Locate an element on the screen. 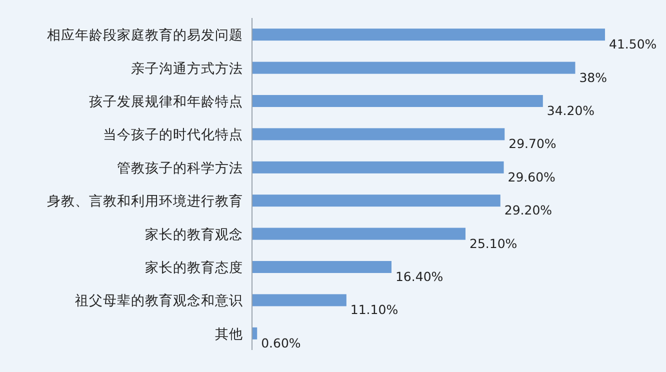 The image size is (666, 372). y-tick-label: 其他 is located at coordinates (229, 334).